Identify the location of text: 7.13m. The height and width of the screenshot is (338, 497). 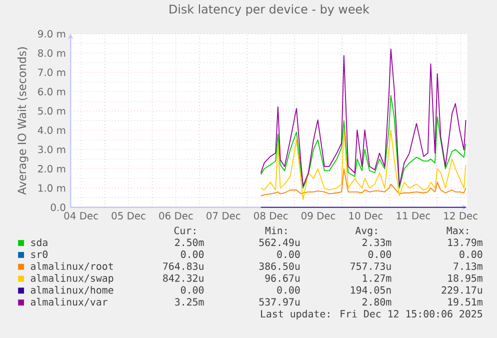
(468, 266).